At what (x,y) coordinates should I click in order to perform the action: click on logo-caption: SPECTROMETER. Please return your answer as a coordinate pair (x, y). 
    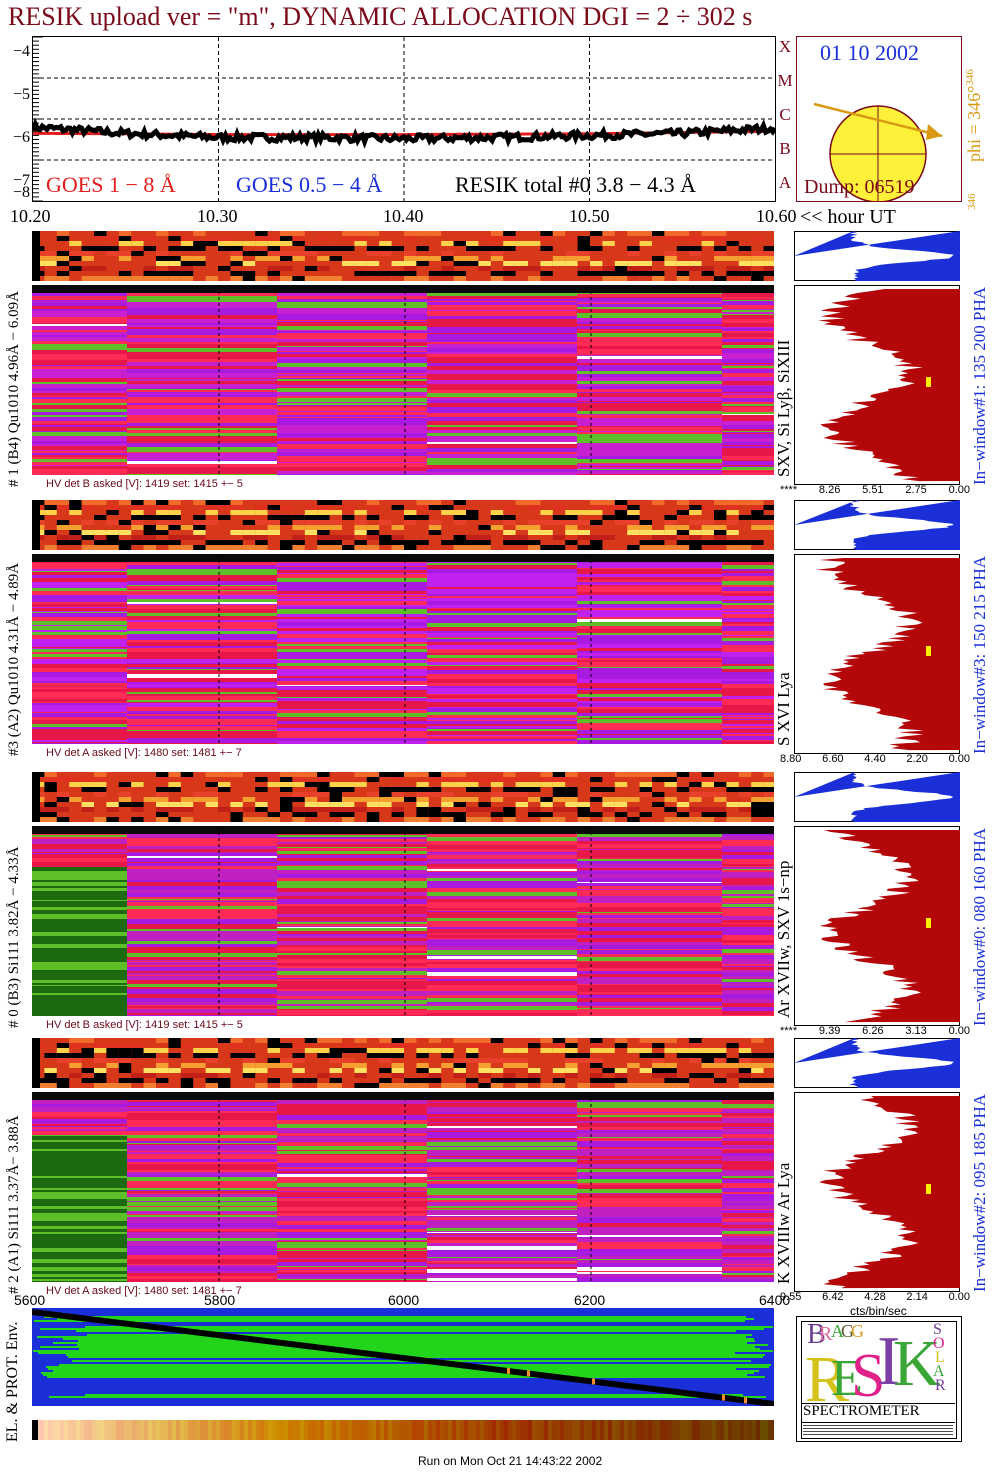
    Looking at the image, I should click on (861, 1411).